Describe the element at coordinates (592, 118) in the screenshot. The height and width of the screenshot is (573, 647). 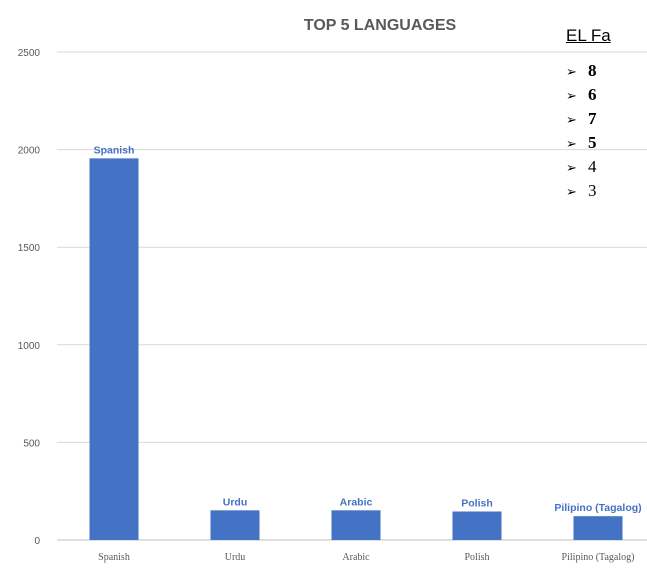
I see `notes-item-text: 7` at that location.